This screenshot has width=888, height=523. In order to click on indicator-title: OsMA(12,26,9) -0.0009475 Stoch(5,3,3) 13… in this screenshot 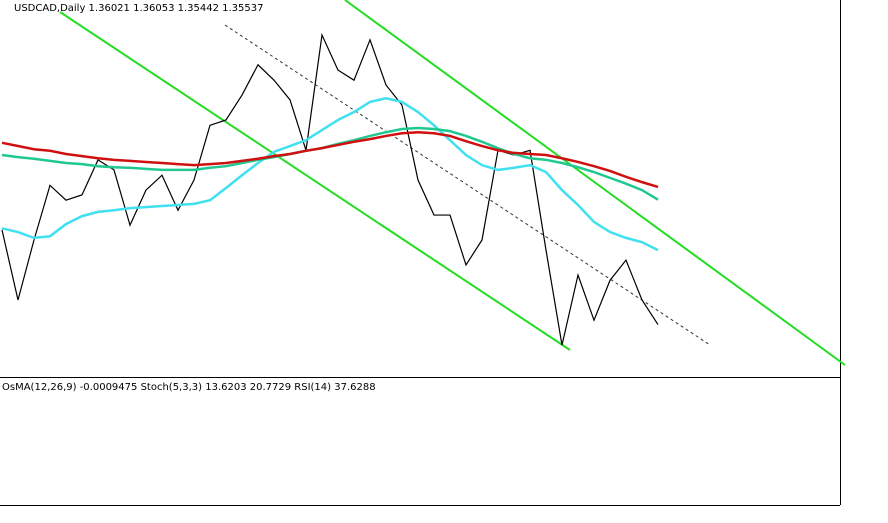, I will do `click(189, 387)`.